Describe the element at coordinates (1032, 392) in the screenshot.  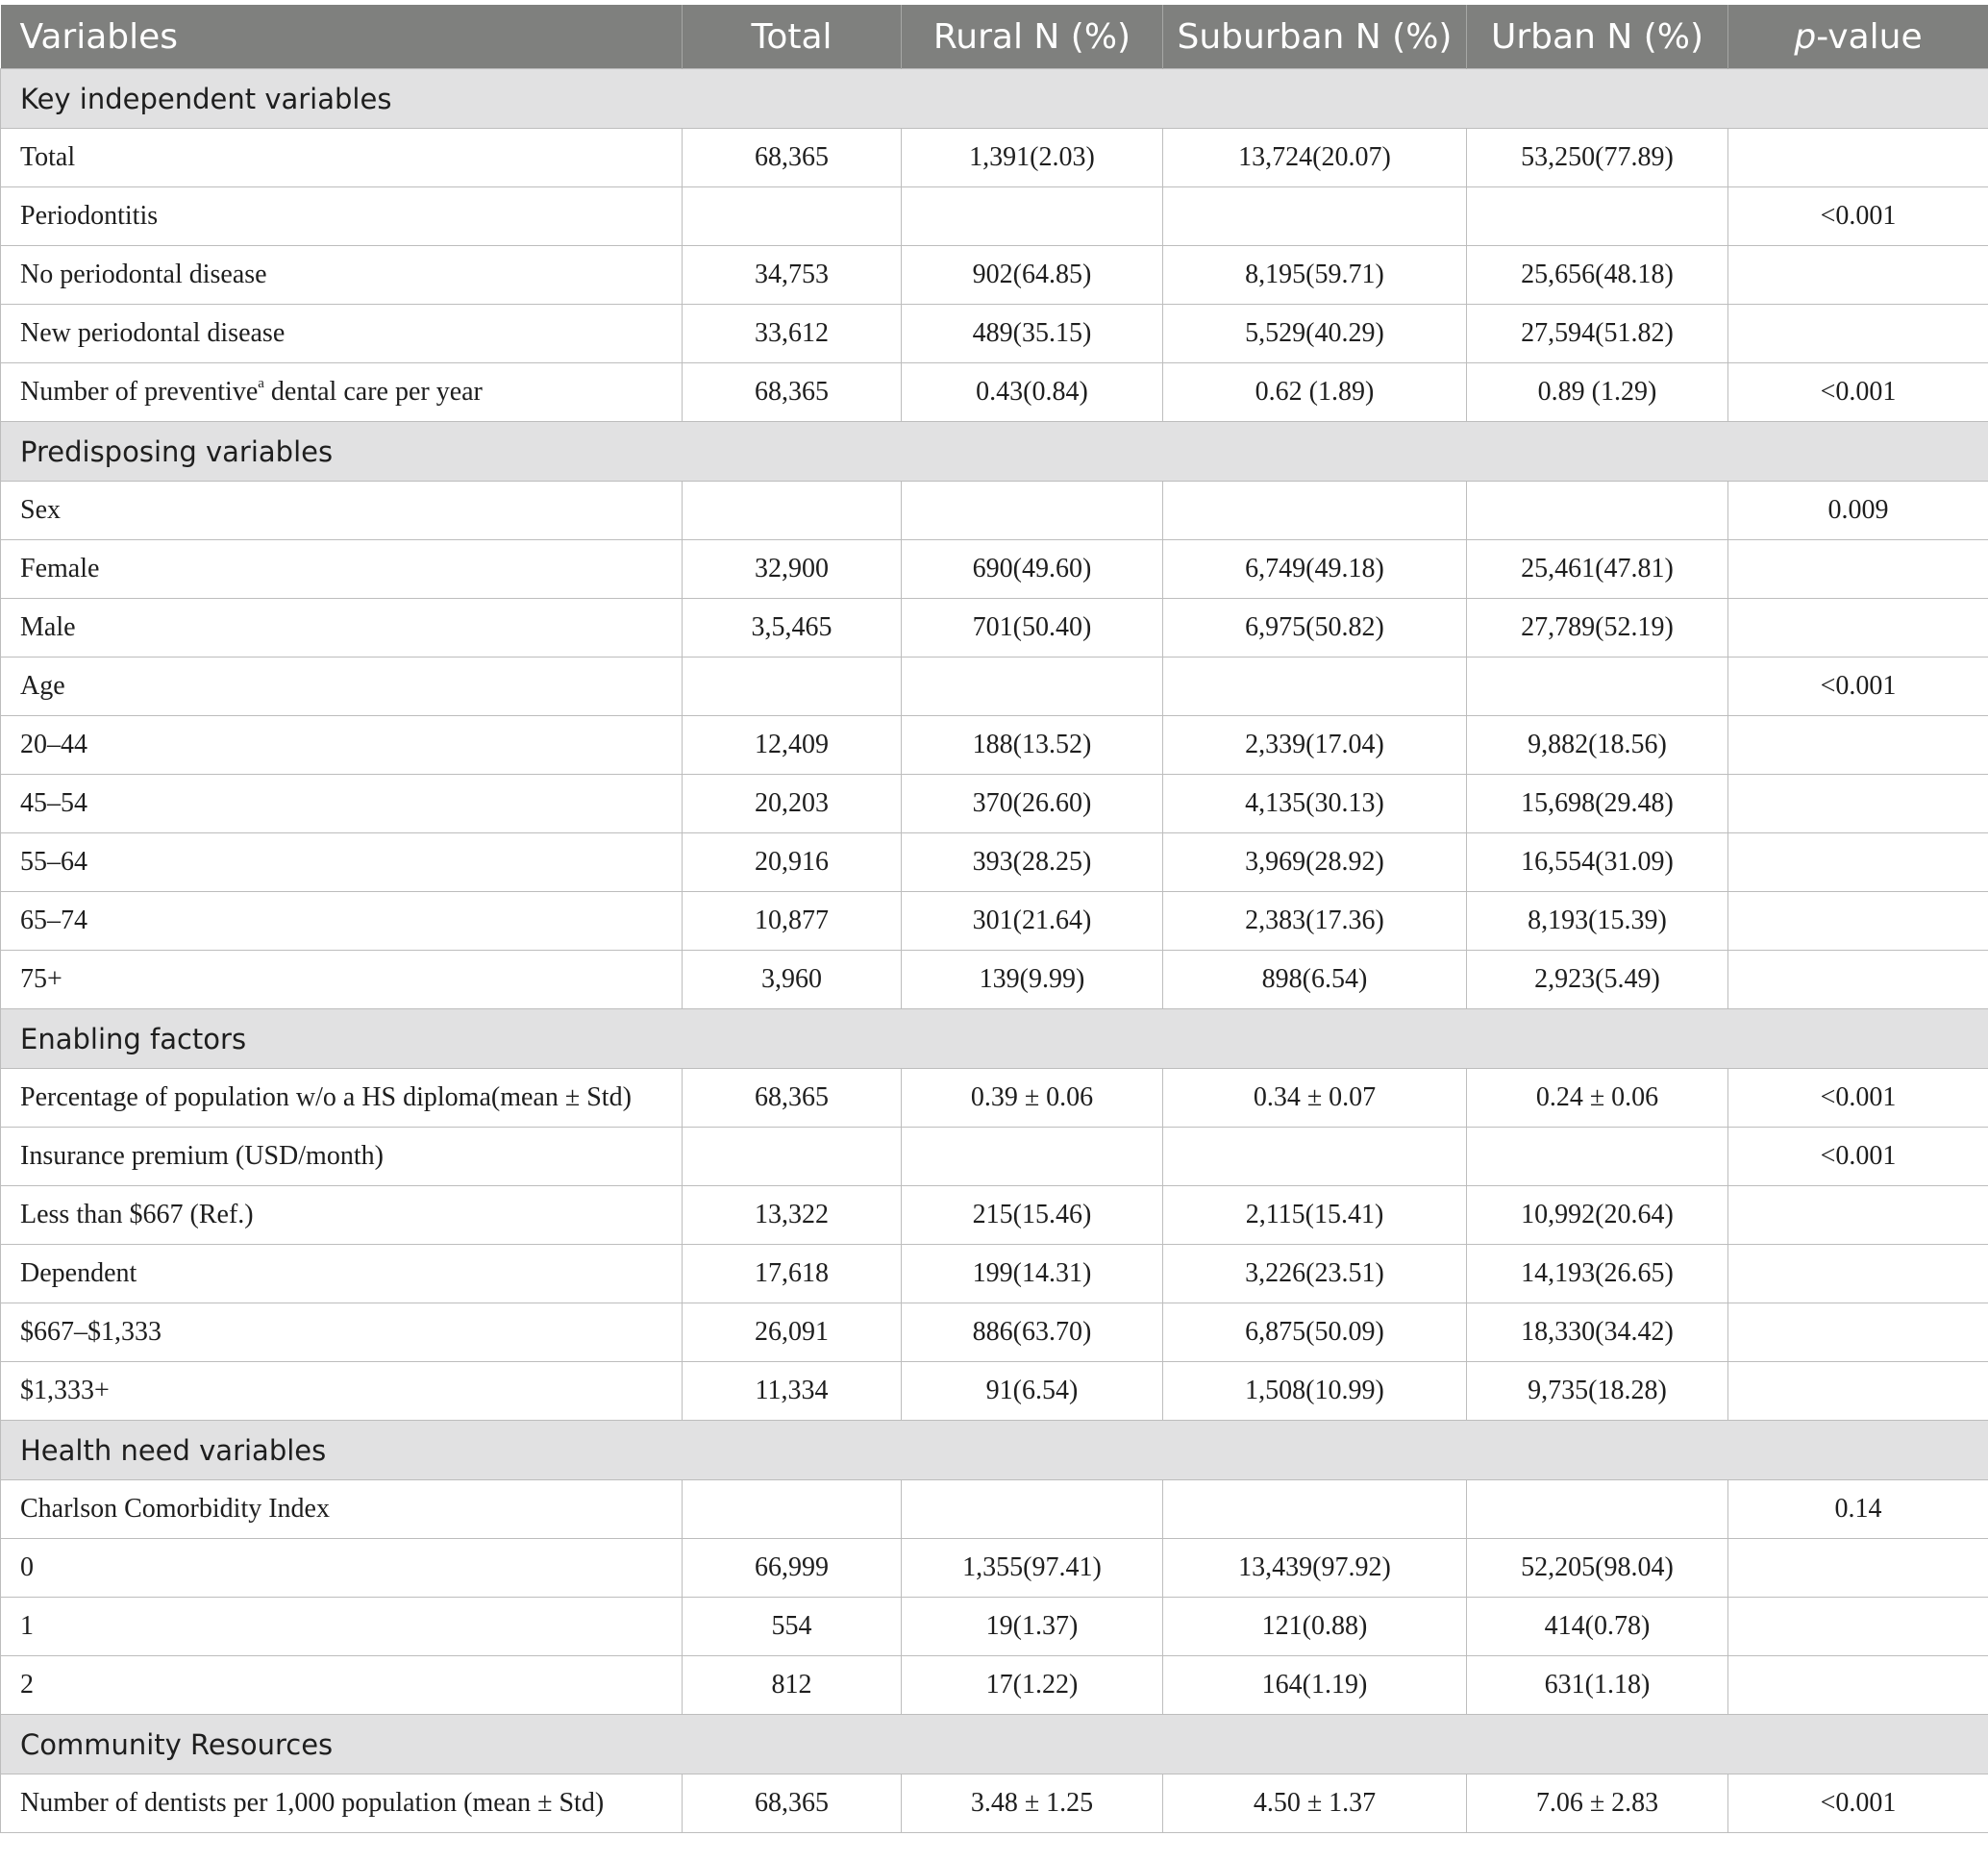
I see `cell-rural: 0.43(0.84)` at that location.